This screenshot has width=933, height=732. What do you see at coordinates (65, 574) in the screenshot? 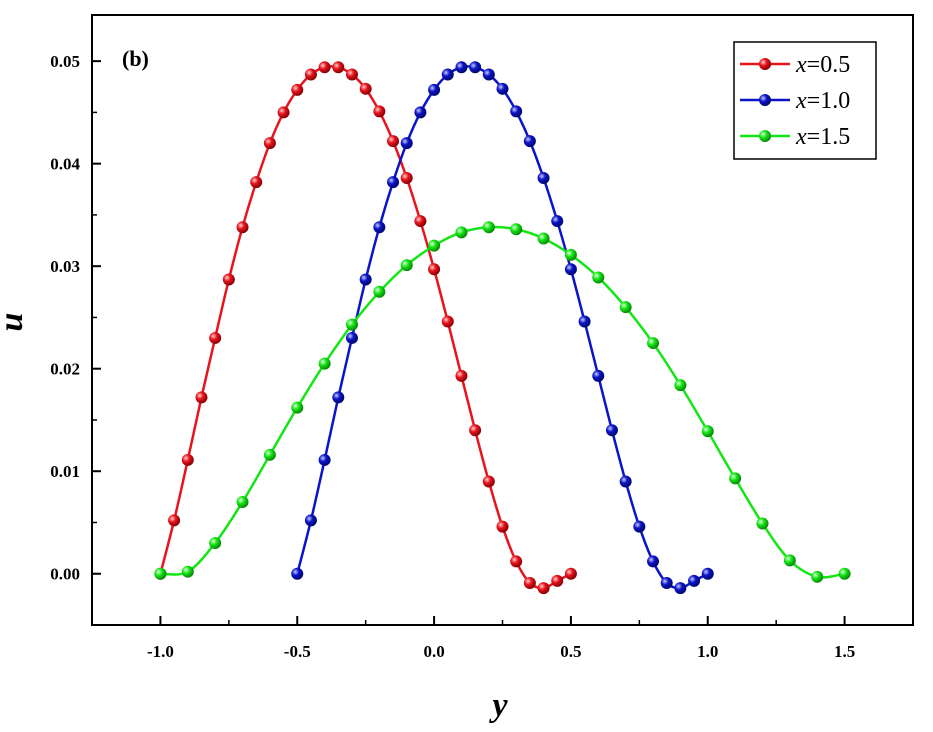
I see `y-tick-label: 0.00` at bounding box center [65, 574].